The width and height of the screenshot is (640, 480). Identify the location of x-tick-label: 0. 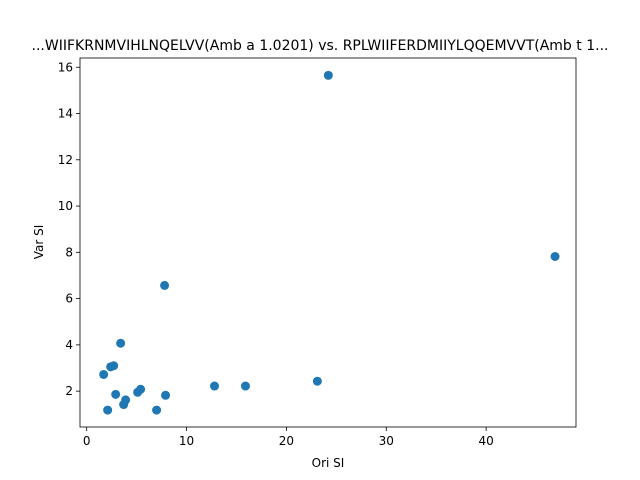
(87, 441).